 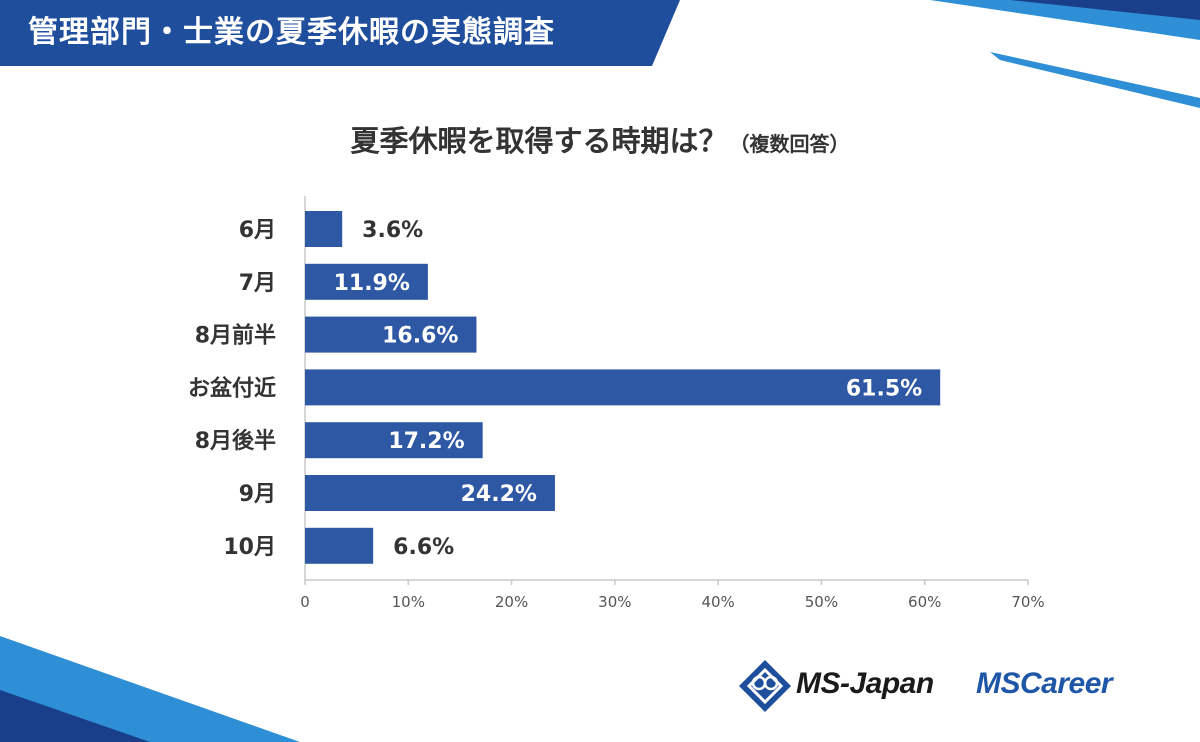 I want to click on category-label: お盆付近, so click(x=232, y=388).